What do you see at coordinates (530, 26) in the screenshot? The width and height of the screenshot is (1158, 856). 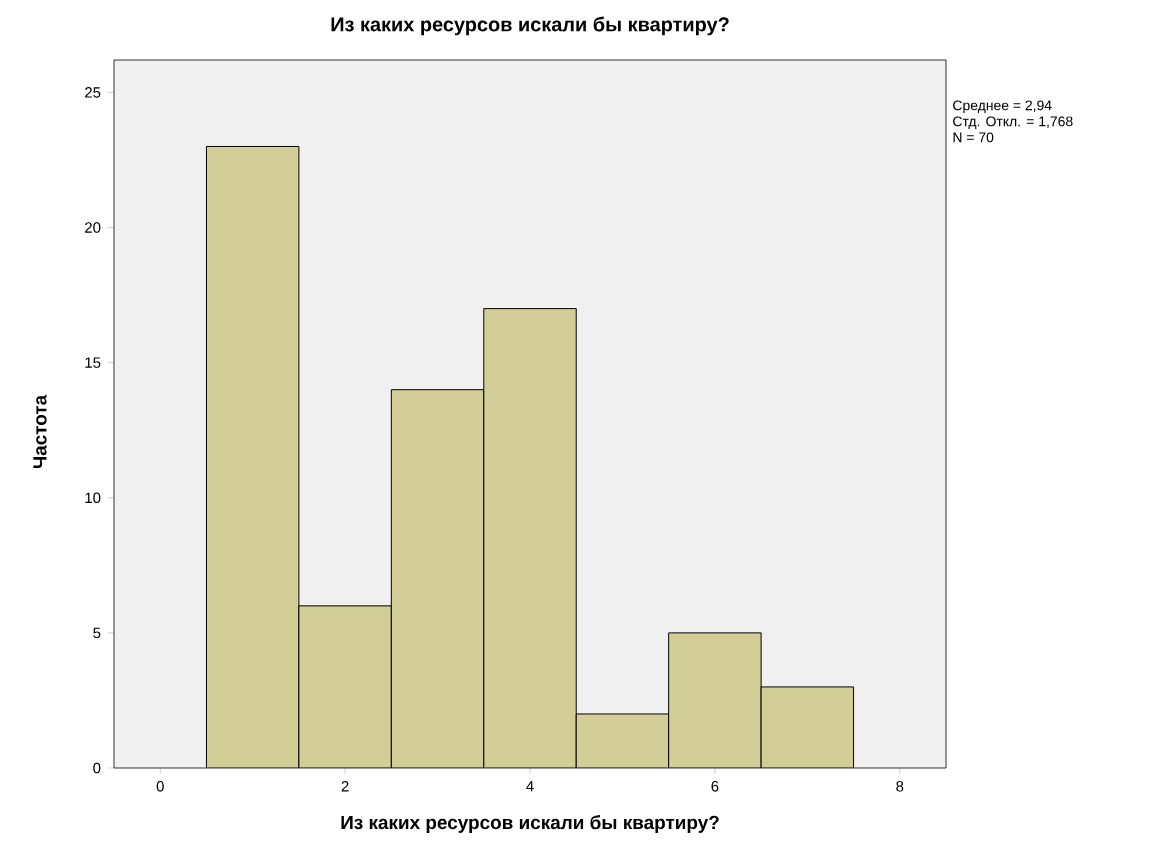 I see `chart-title: Из каких ресурсов искали бы квартиру?` at bounding box center [530, 26].